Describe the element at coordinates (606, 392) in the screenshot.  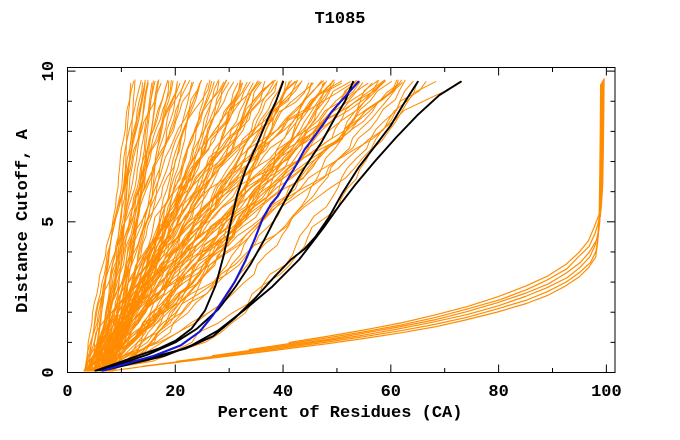
I see `x-tick-label: 100` at that location.